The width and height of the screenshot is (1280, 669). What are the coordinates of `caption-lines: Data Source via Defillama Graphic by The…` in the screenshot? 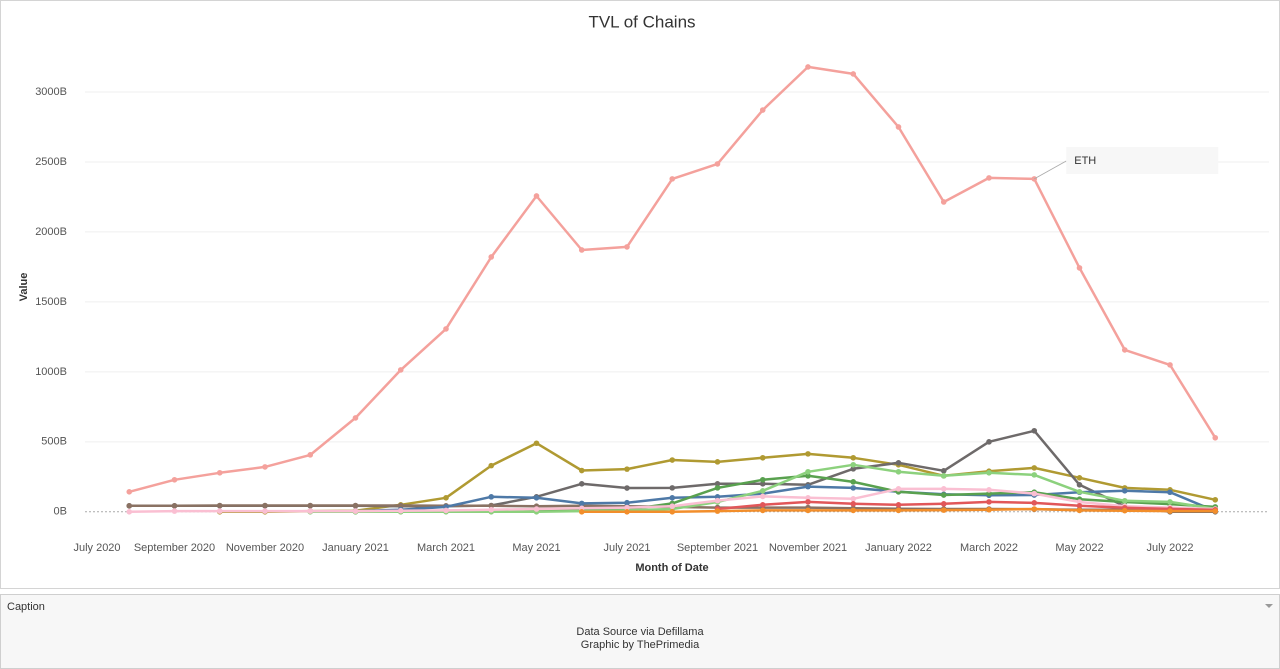 It's located at (640, 639).